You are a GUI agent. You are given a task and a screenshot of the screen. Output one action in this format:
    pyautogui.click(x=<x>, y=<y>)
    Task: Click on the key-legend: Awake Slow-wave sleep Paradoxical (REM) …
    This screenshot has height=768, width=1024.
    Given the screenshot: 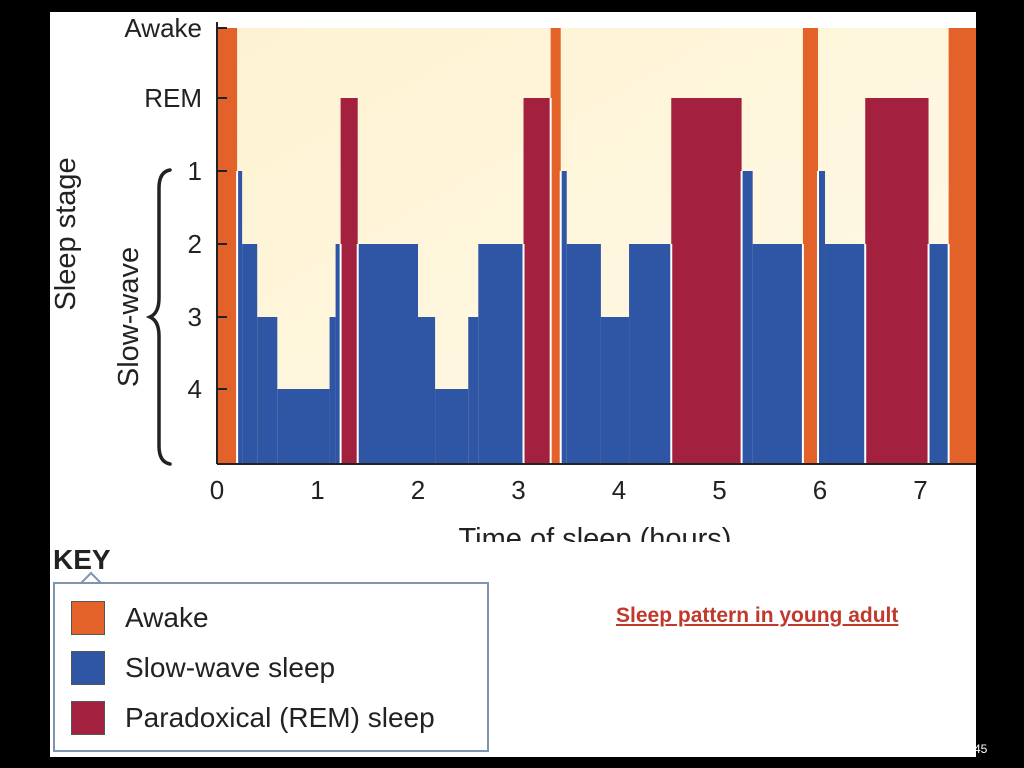 What is the action you would take?
    pyautogui.click(x=271, y=667)
    